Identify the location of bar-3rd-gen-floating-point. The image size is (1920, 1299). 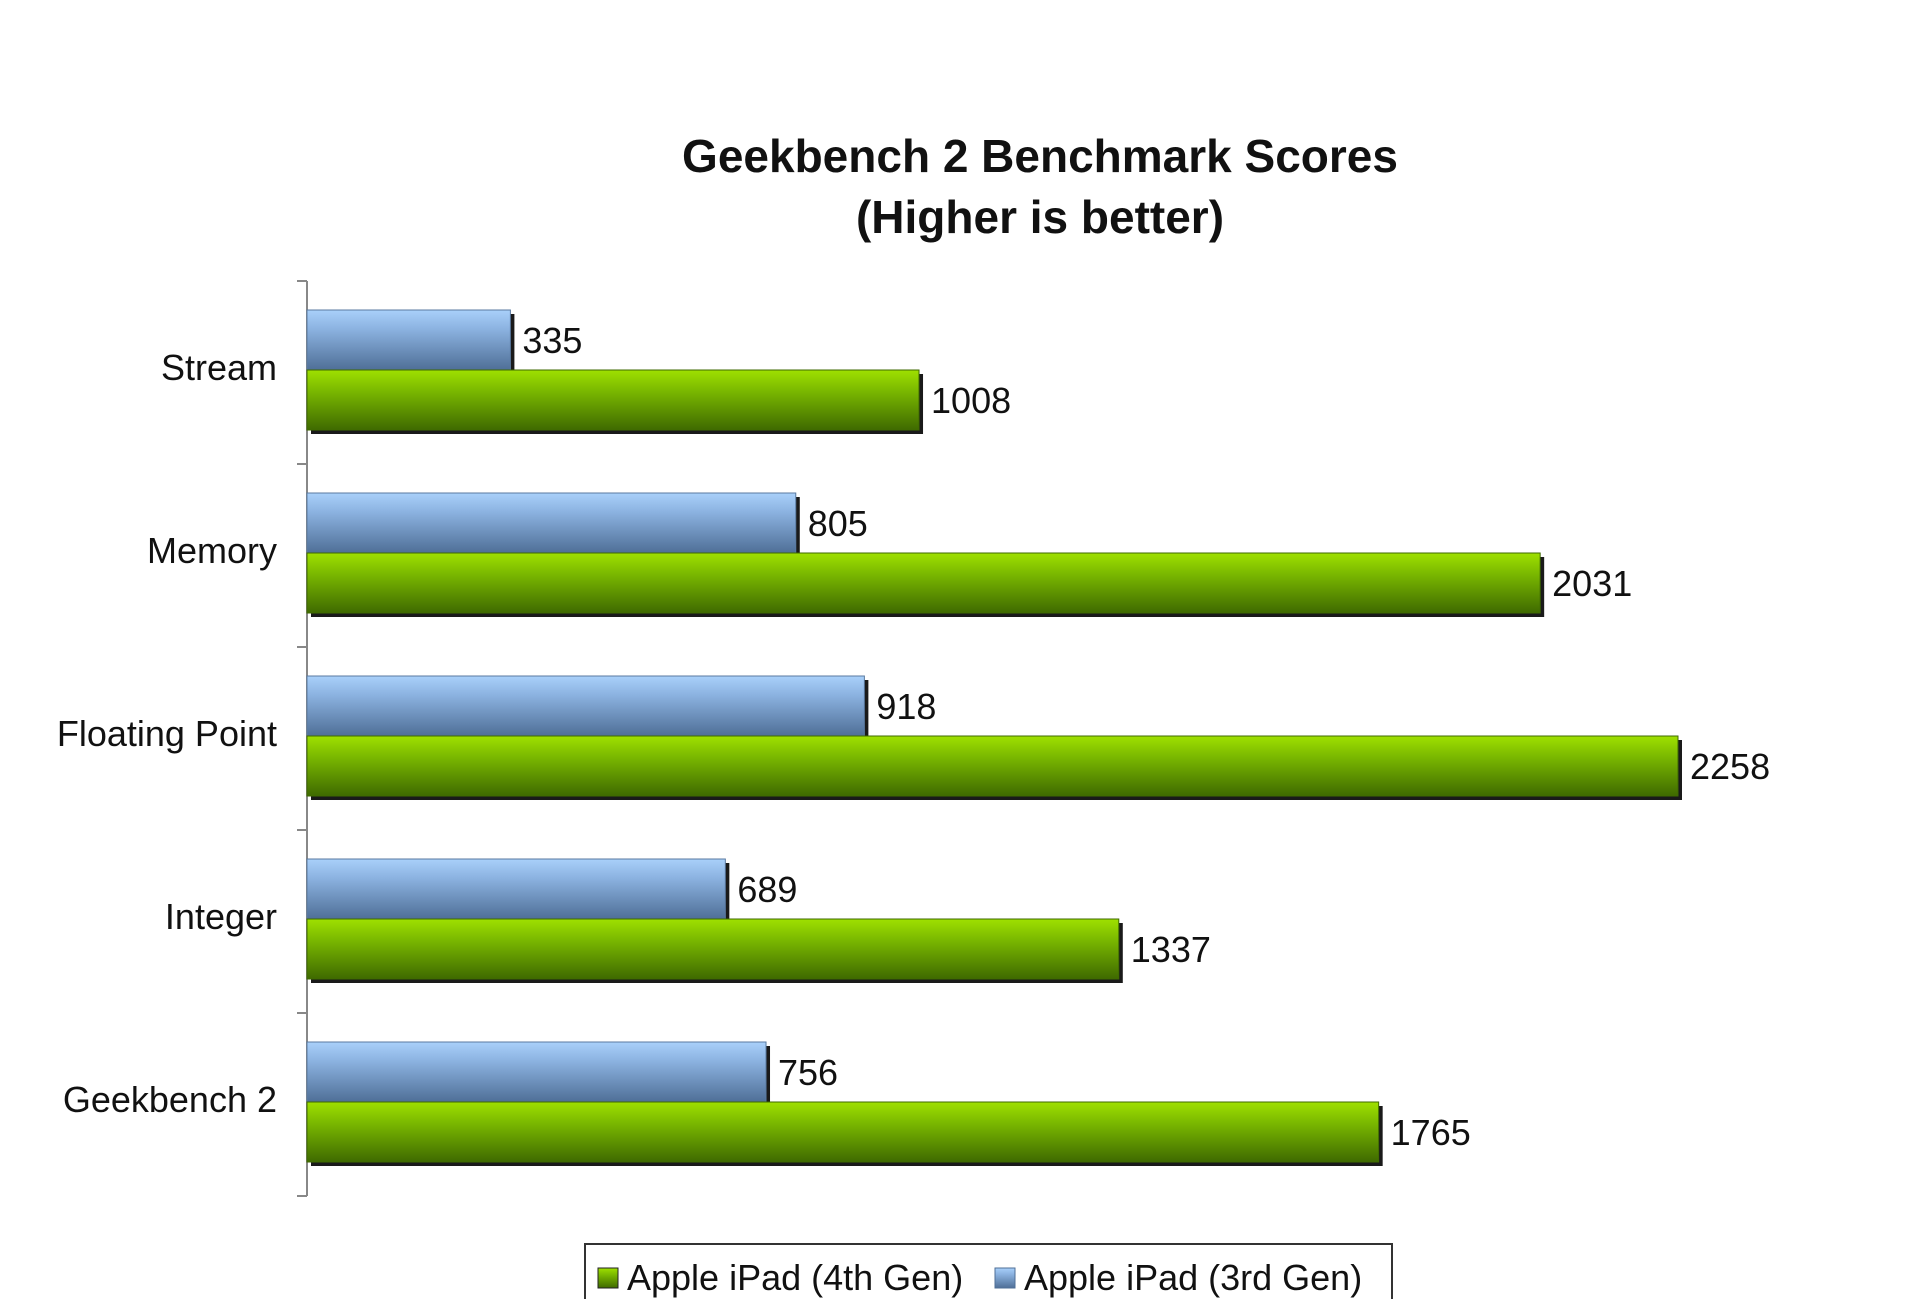
(585, 706).